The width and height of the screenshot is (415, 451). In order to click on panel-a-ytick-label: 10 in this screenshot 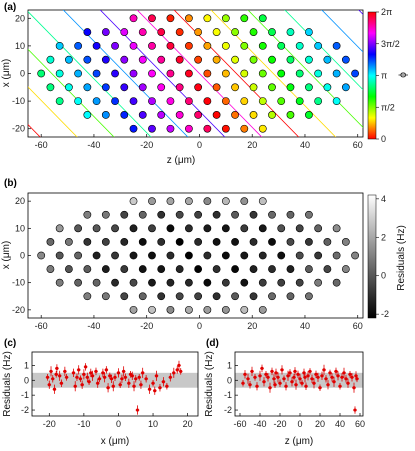, I will do `click(20, 46)`.